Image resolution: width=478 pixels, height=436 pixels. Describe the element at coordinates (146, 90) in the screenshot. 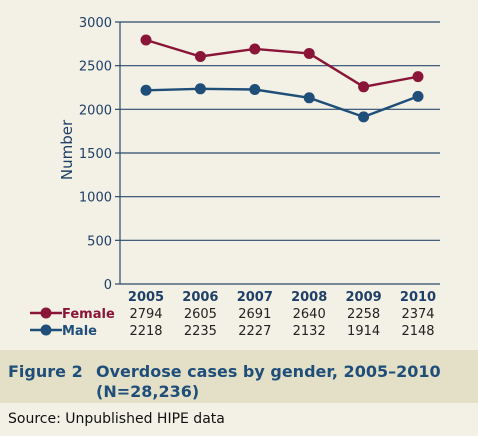

I see `male-point-2005` at that location.